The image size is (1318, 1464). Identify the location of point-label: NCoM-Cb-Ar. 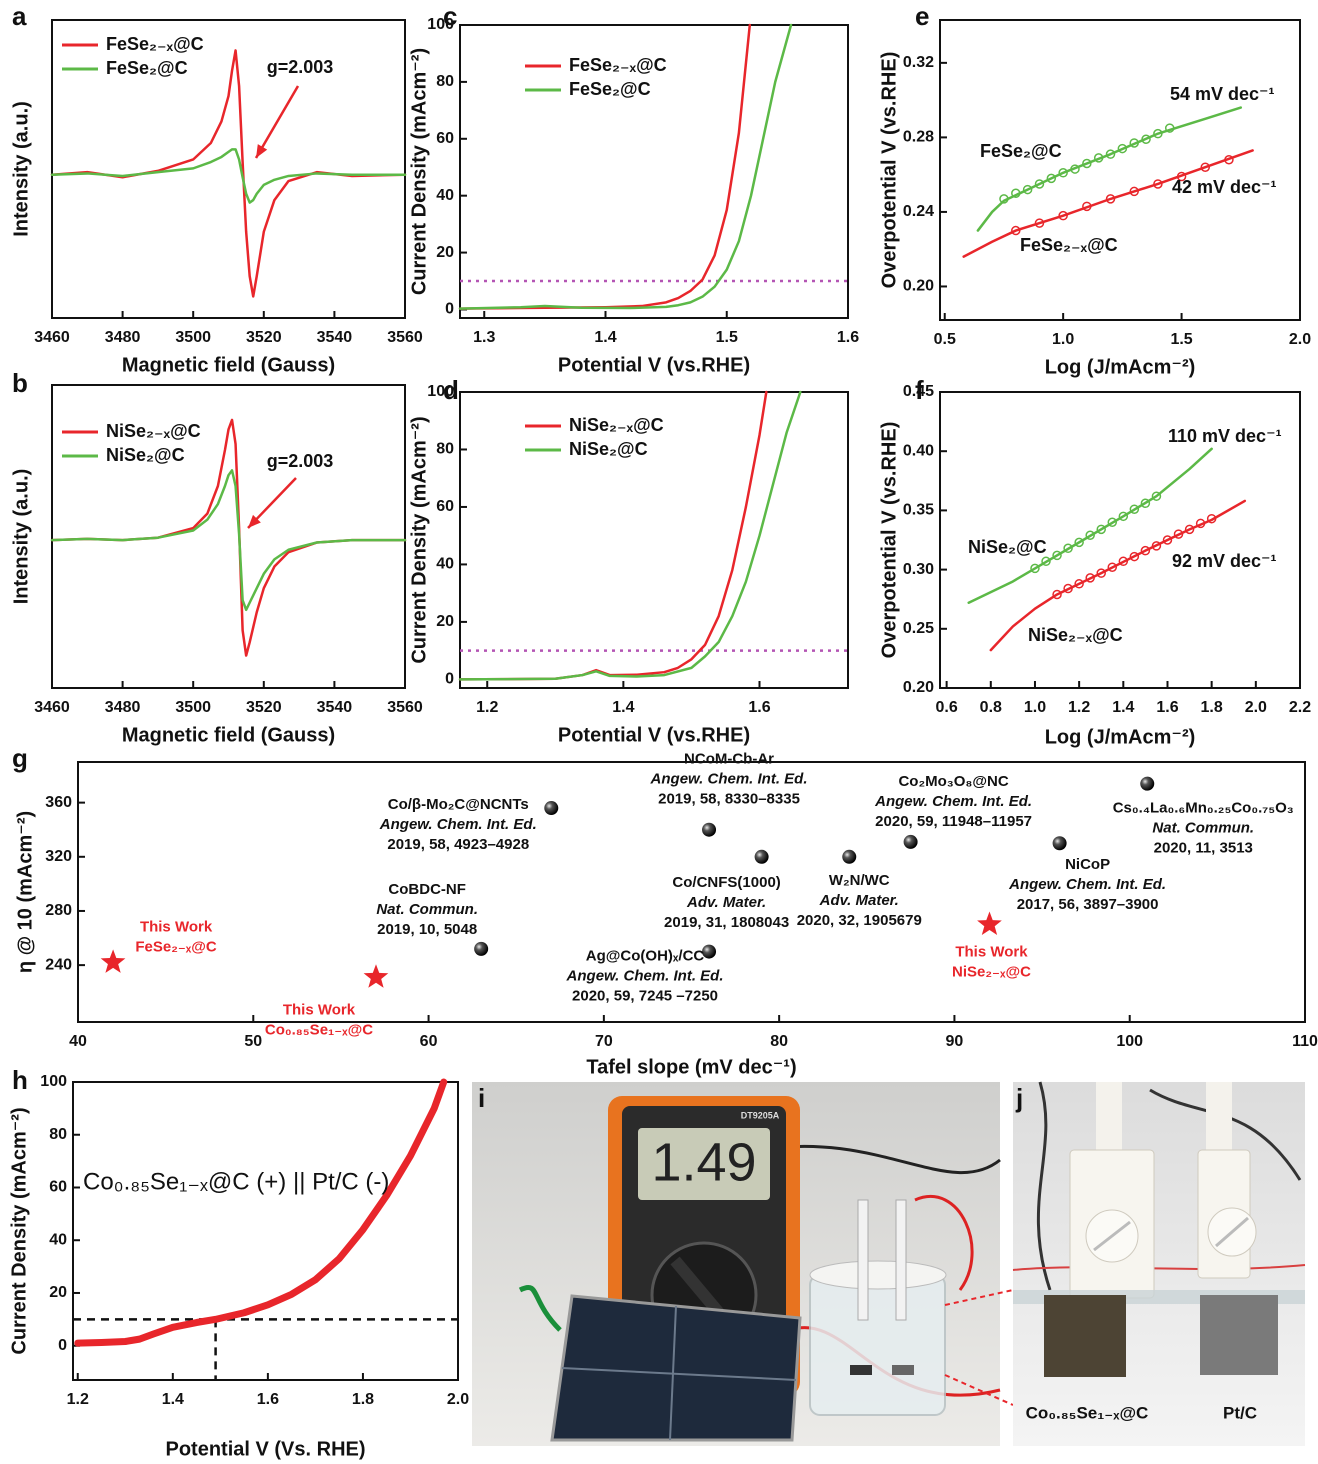
(729, 759).